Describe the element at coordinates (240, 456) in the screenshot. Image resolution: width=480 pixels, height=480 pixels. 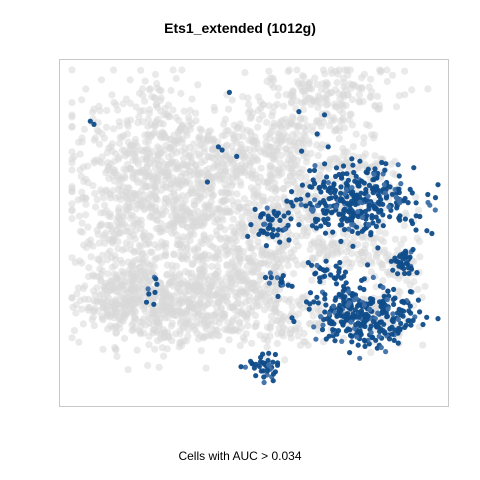
I see `chart-caption: Cells with AUC > 0.034` at that location.